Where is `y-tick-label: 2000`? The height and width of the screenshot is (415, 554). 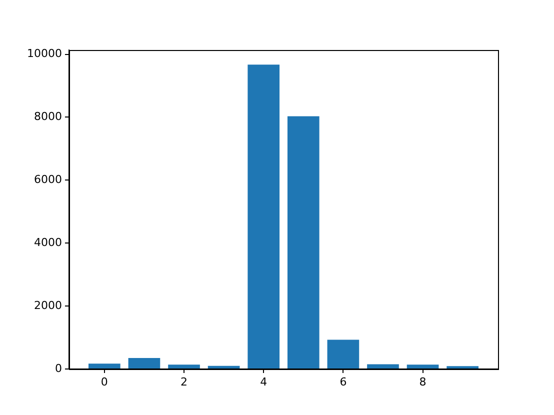
y-tick-label: 2000 is located at coordinates (48, 305).